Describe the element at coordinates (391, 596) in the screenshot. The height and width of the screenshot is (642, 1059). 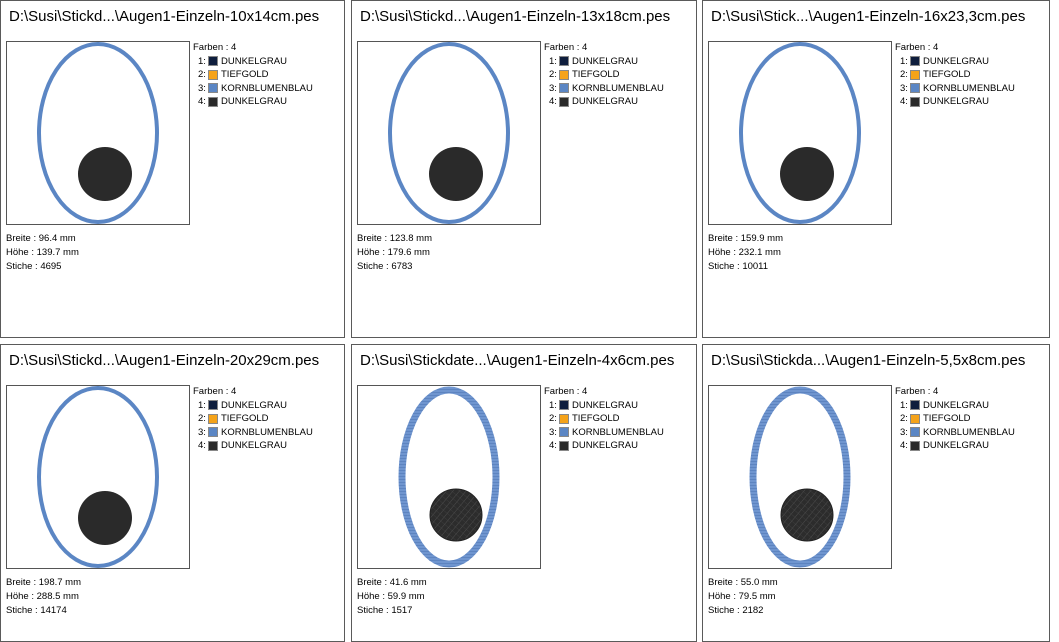
I see `height-value: Höhe : 59.9 mm` at that location.